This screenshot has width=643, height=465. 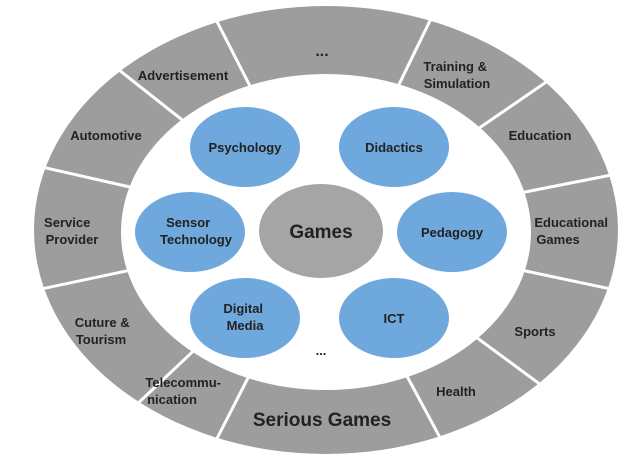 I want to click on circle-ict, so click(x=394, y=318).